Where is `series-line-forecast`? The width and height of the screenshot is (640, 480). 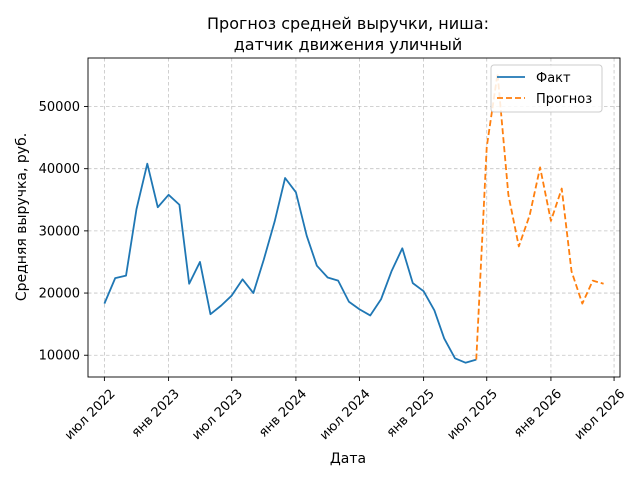 series-line-forecast is located at coordinates (539, 216).